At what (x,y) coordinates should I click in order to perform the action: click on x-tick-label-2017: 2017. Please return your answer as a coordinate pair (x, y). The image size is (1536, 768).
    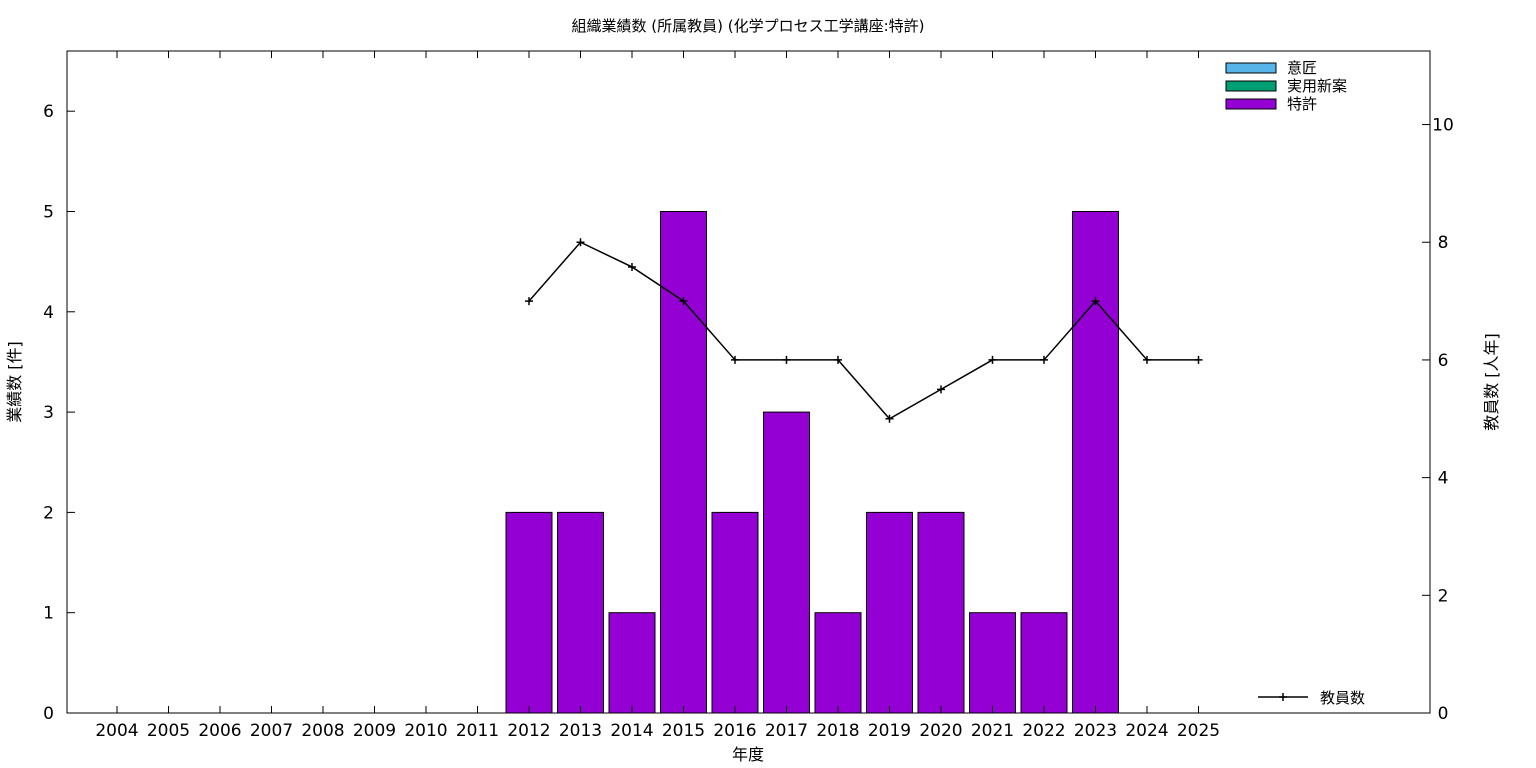
    Looking at the image, I should click on (786, 731).